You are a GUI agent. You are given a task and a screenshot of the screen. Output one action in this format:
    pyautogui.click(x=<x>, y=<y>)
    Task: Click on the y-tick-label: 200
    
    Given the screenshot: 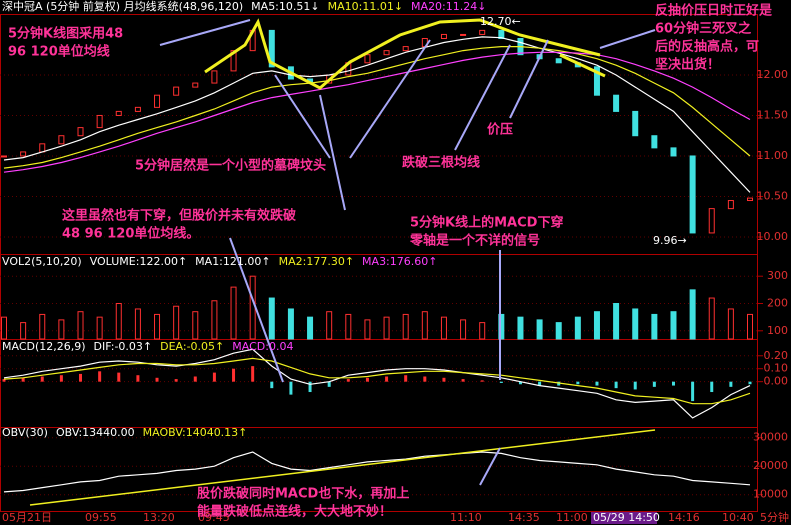 What is the action you would take?
    pyautogui.click(x=777, y=303)
    